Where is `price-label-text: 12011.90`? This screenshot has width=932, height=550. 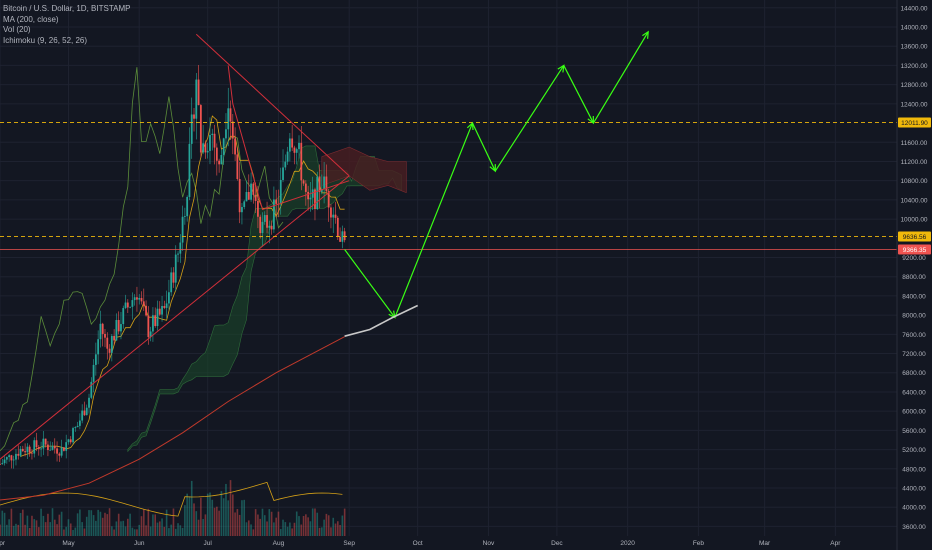
price-label-text: 12011.90 is located at coordinates (914, 123).